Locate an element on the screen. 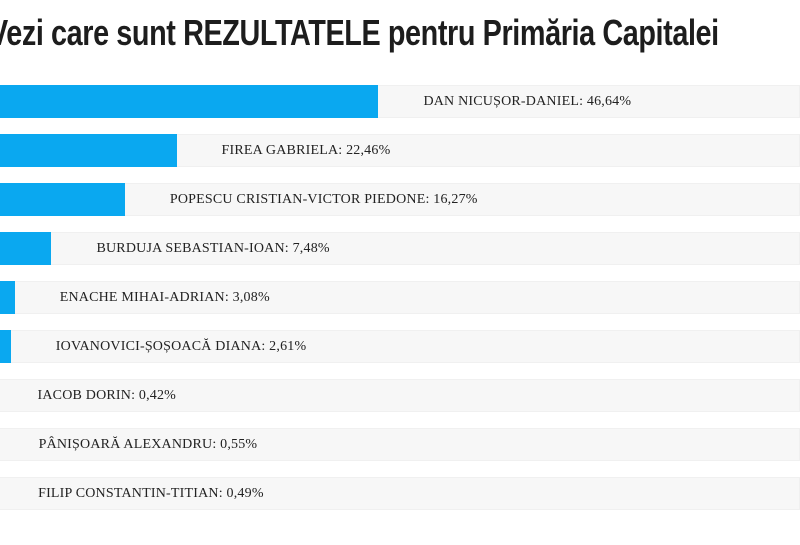 The image size is (800, 545). result-row: POPESCU CRISTIAN-VICTOR PIEDONE: 16,27% is located at coordinates (400, 200).